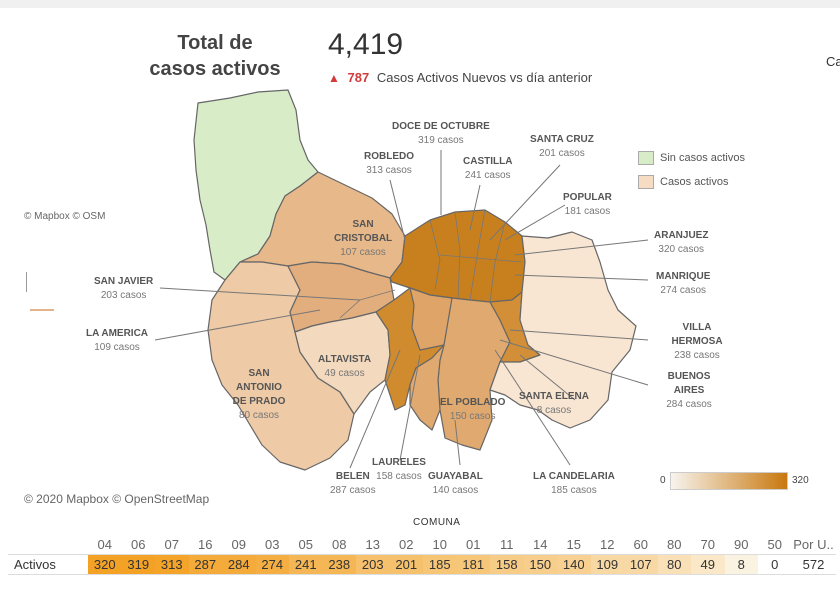 Image resolution: width=840 pixels, height=595 pixels. Describe the element at coordinates (540, 564) in the screenshot. I see `table-cell: 150` at that location.